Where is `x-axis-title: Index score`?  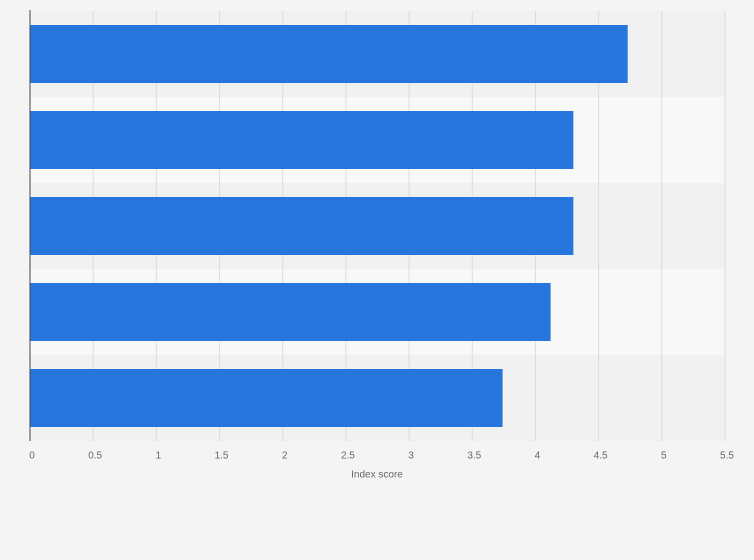
x-axis-title: Index score is located at coordinates (377, 475).